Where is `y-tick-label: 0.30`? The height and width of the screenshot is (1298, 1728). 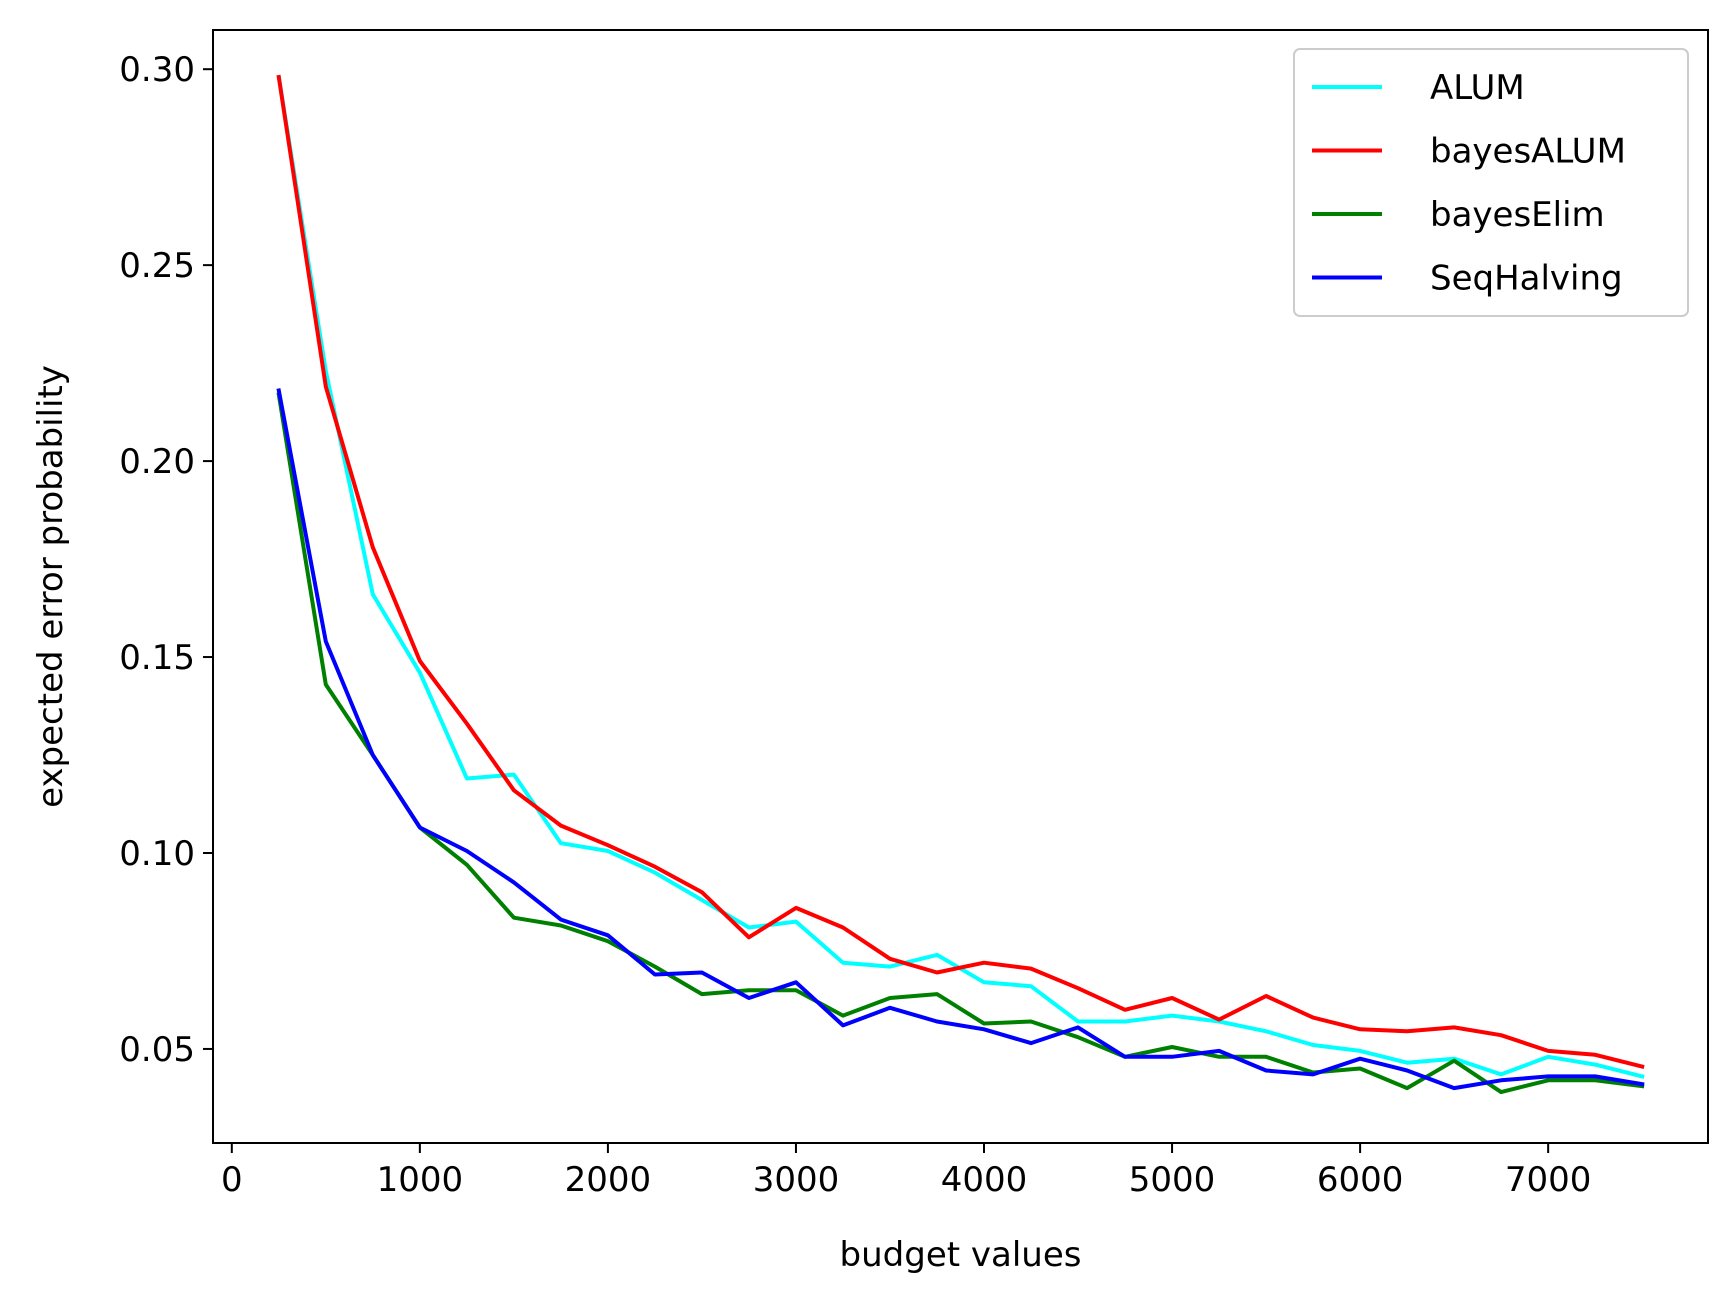
y-tick-label: 0.30 is located at coordinates (157, 70).